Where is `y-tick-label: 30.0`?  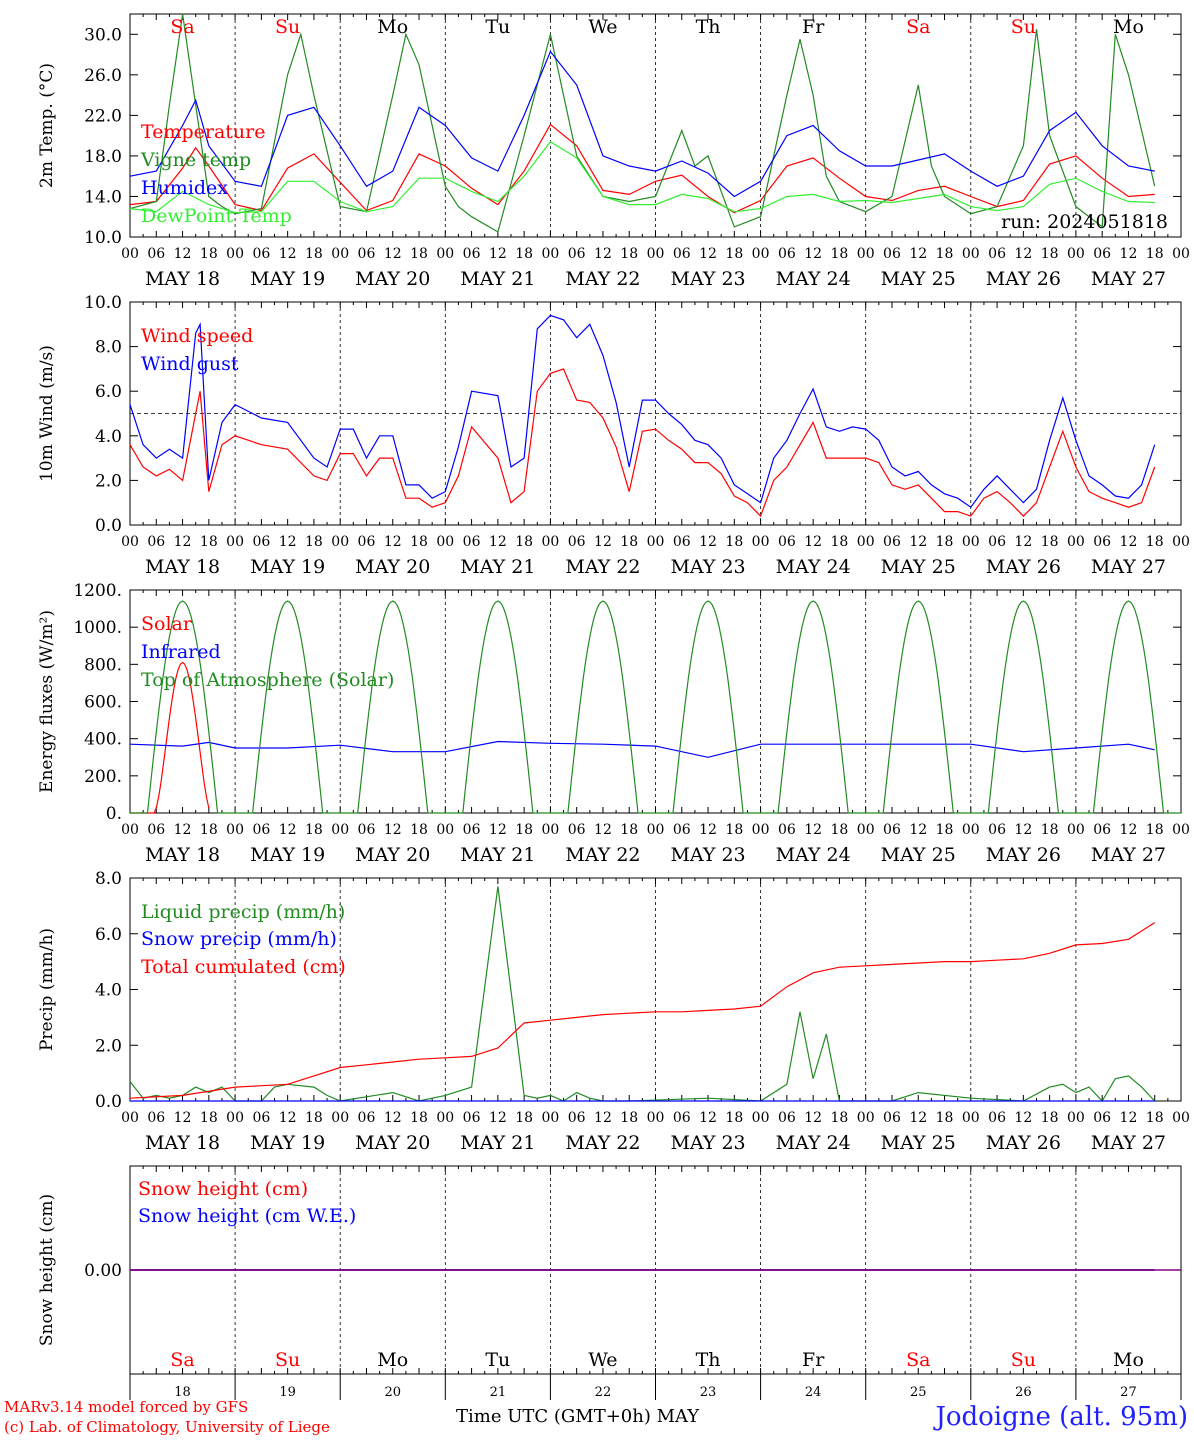
y-tick-label: 30.0 is located at coordinates (103, 35).